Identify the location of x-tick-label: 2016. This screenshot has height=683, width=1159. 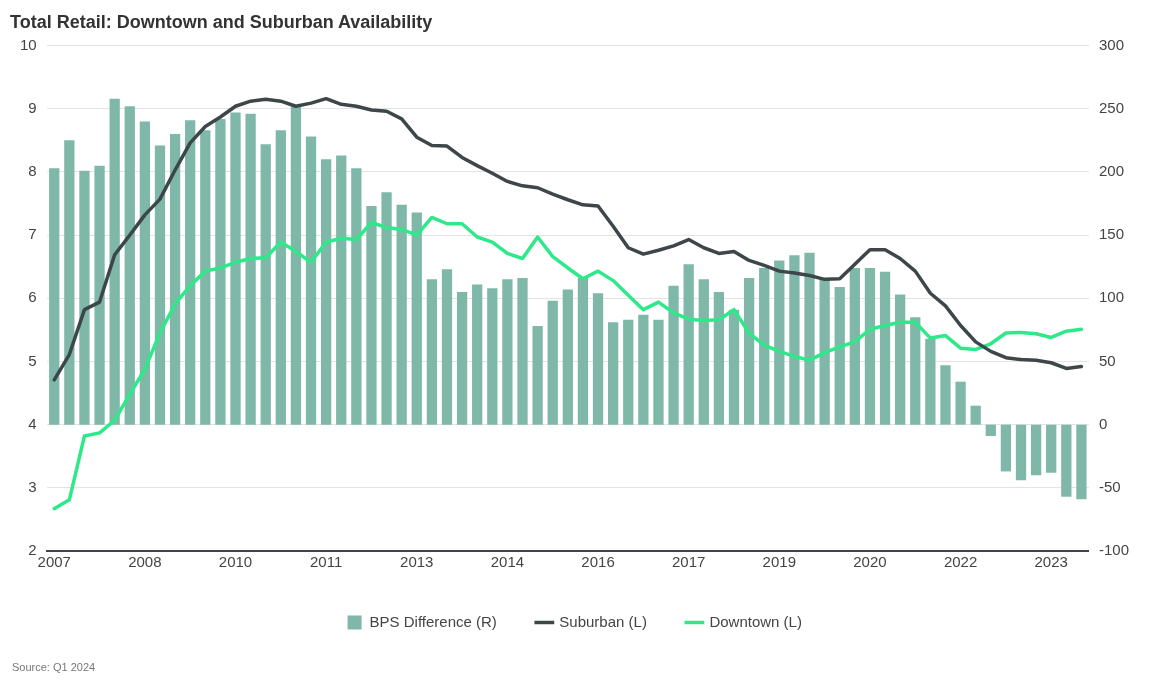
(598, 562).